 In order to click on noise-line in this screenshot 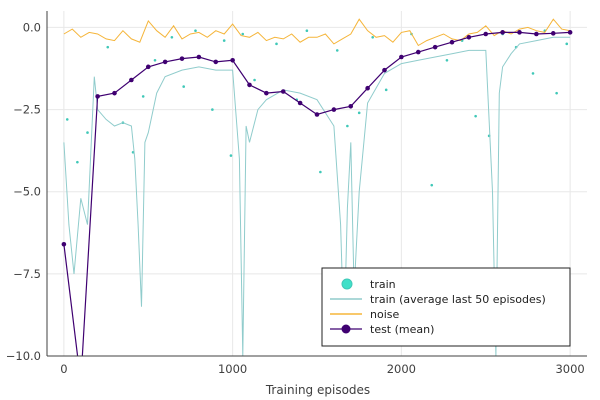, I will do `click(317, 32)`.